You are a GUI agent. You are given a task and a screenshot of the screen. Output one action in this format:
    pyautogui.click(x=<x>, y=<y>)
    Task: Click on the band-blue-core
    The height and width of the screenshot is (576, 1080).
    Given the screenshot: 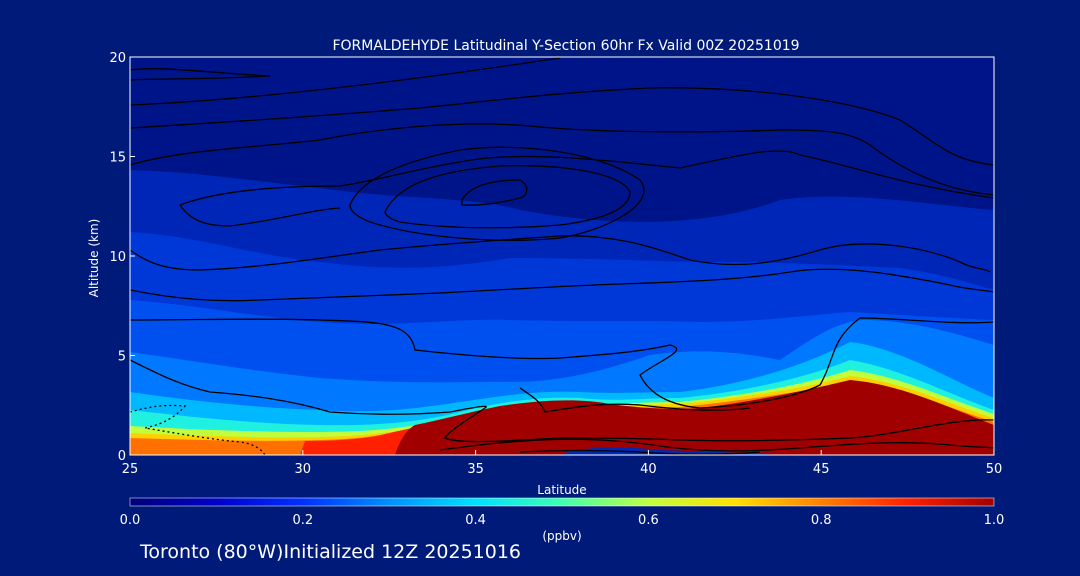 What is the action you would take?
    pyautogui.click(x=670, y=451)
    